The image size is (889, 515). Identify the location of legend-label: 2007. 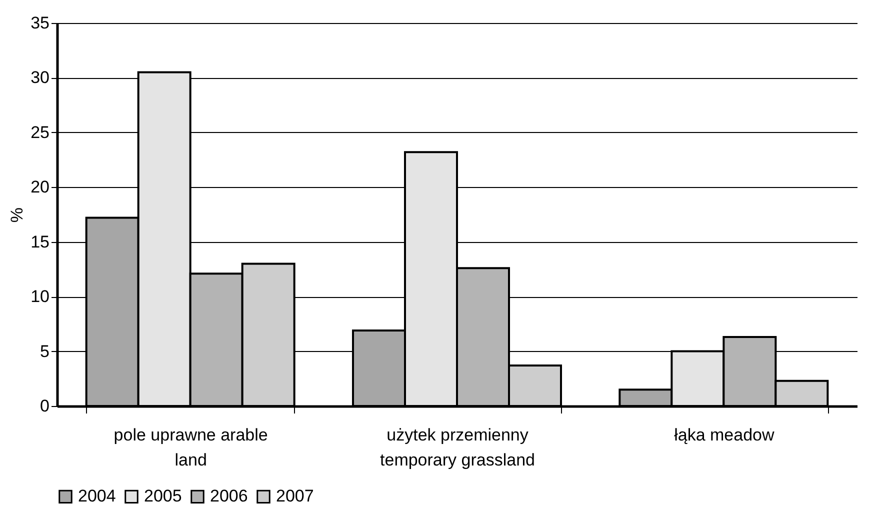
(295, 496).